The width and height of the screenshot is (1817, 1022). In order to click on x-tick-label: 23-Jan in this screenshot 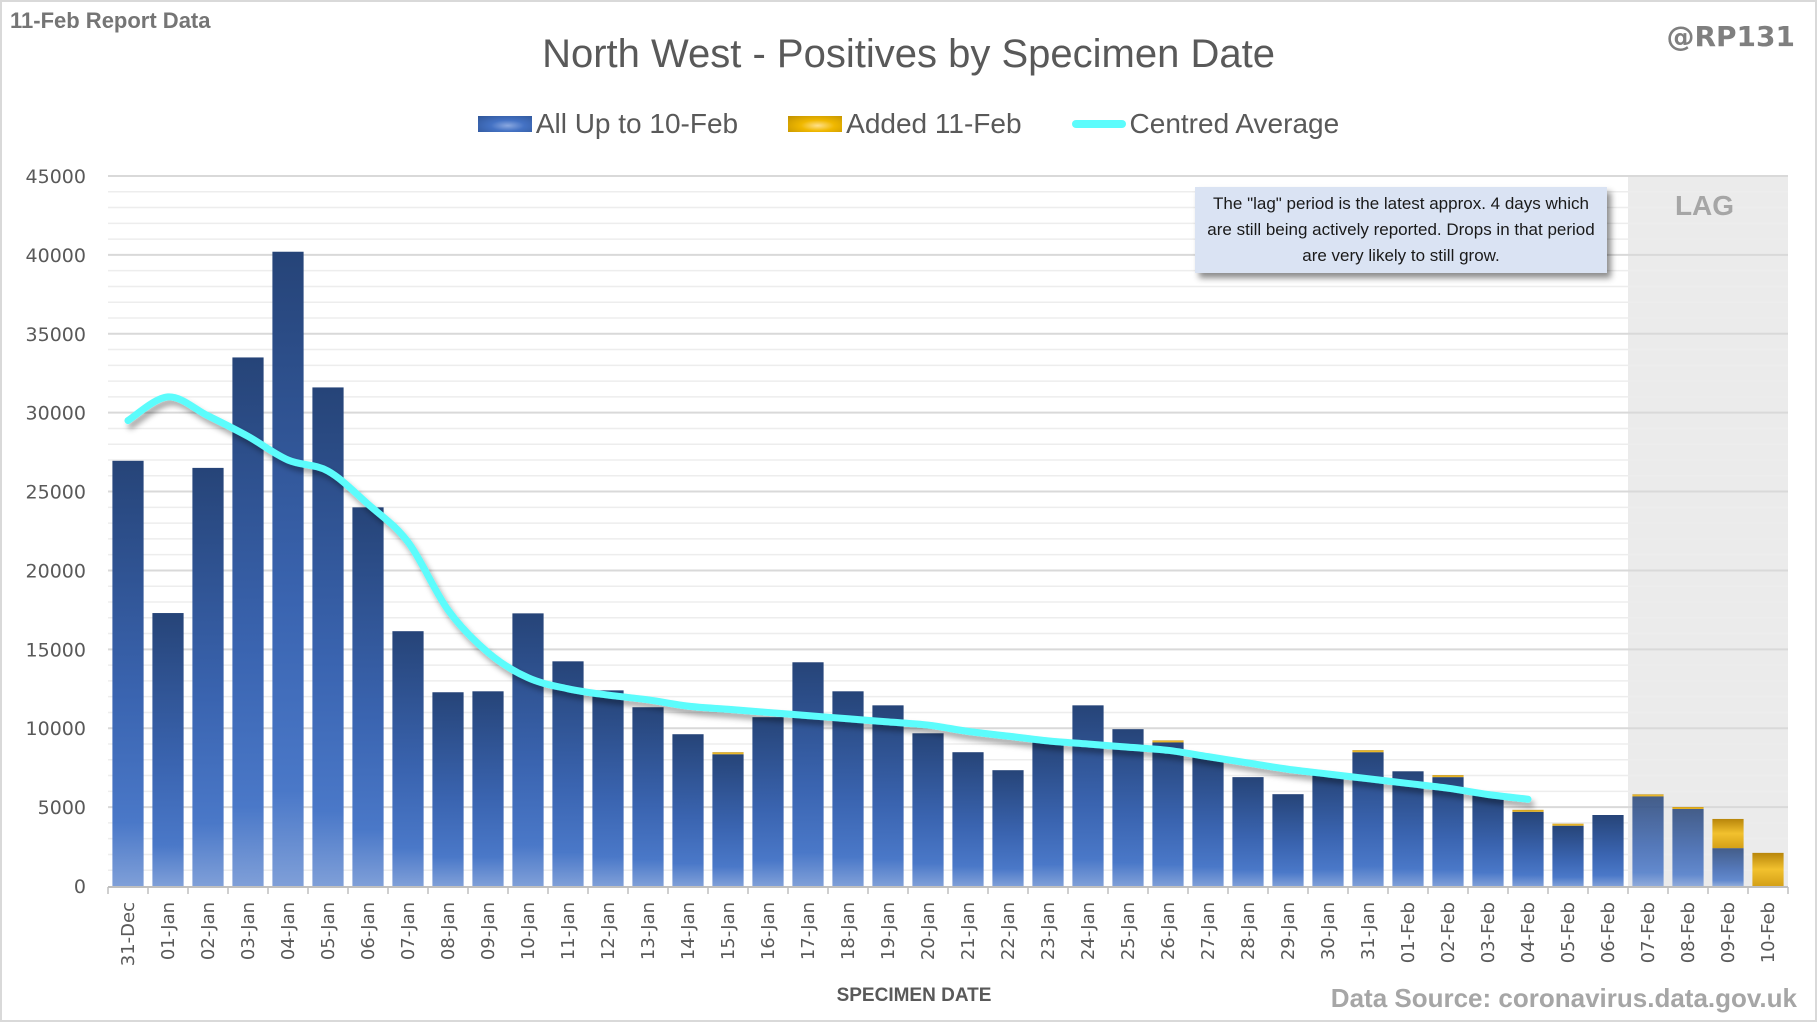, I will do `click(1048, 931)`.